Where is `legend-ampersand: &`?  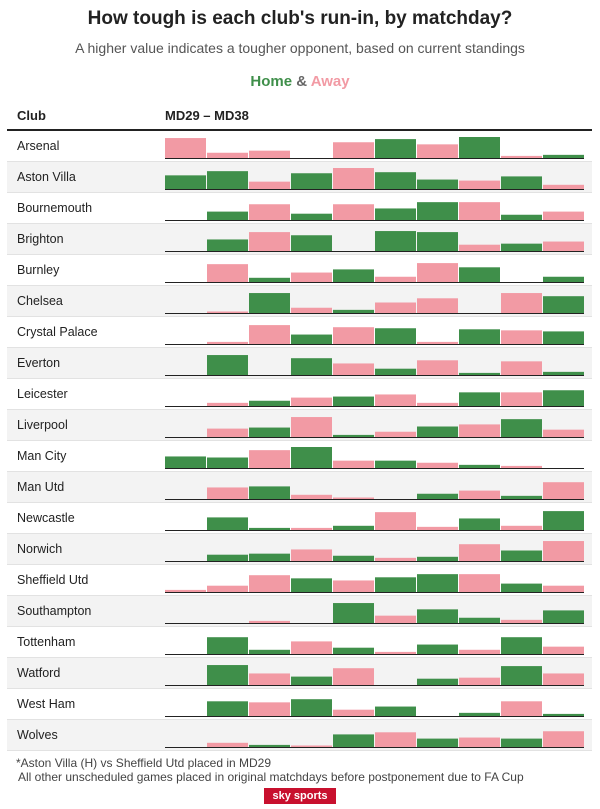 legend-ampersand: & is located at coordinates (302, 81).